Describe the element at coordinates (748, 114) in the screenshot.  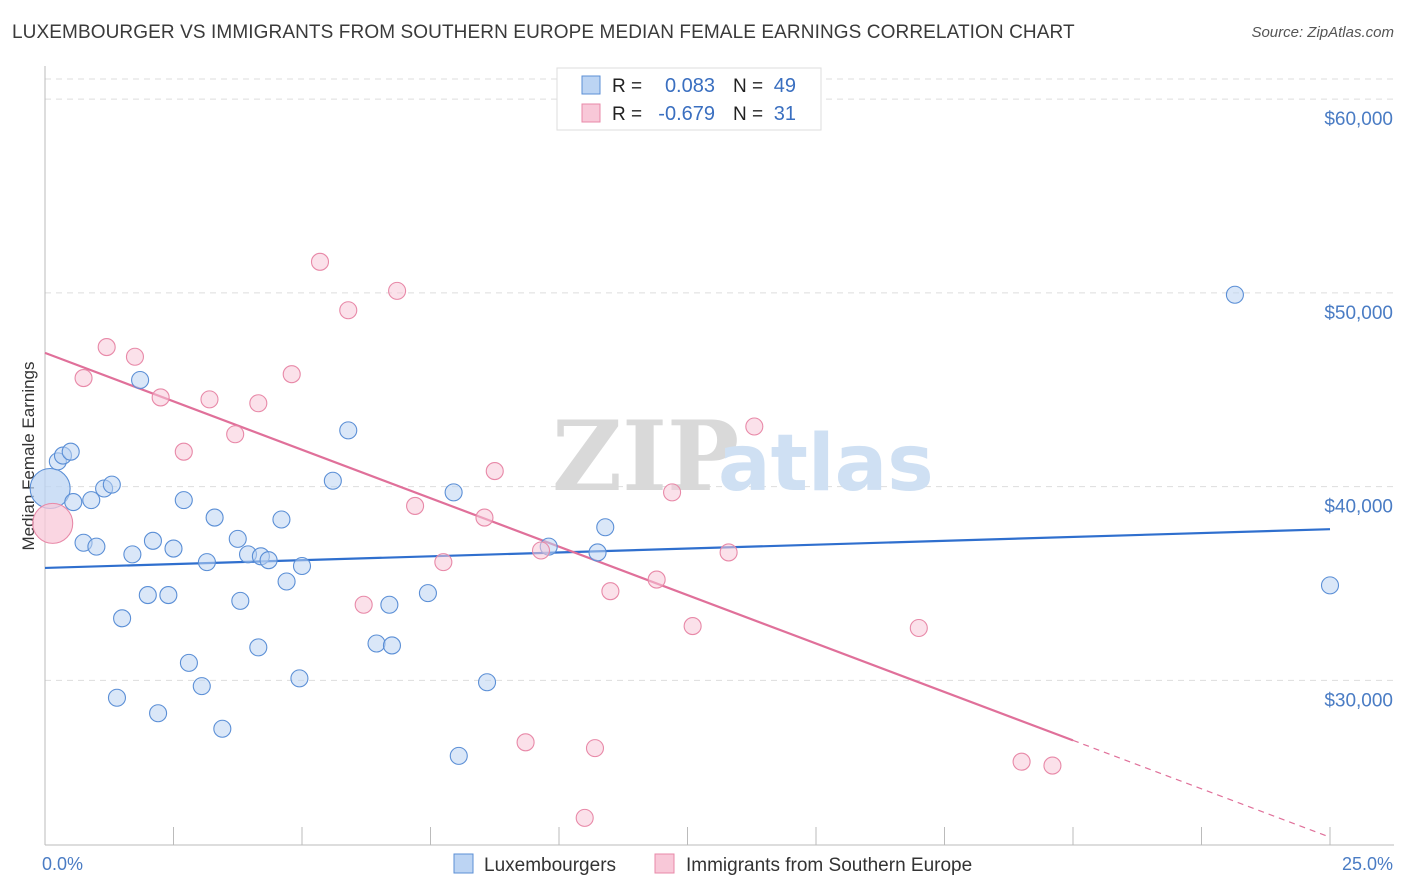
I see `stats-n-label-pink: N =` at that location.